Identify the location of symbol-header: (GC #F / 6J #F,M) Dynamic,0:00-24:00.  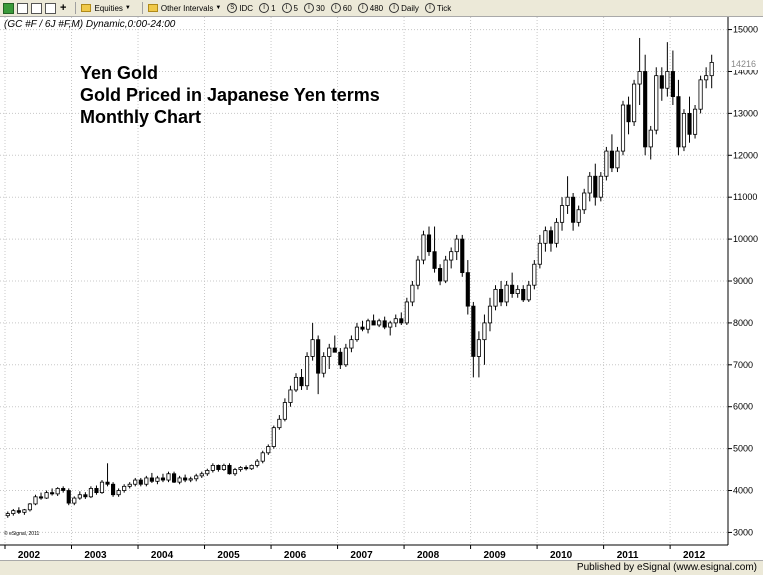
(90, 24).